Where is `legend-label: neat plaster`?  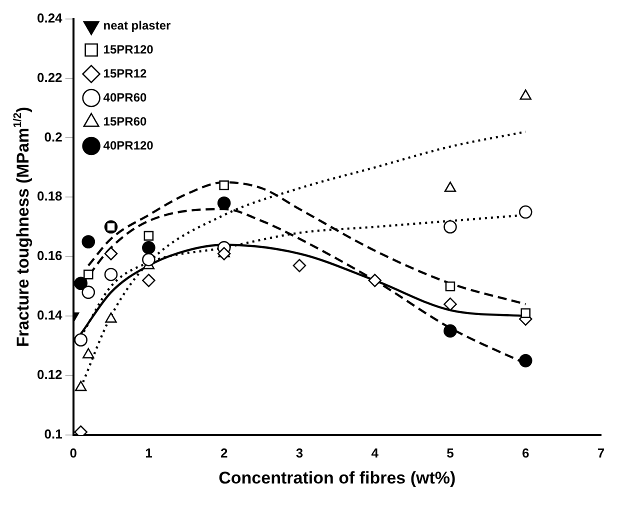 legend-label: neat plaster is located at coordinates (137, 25).